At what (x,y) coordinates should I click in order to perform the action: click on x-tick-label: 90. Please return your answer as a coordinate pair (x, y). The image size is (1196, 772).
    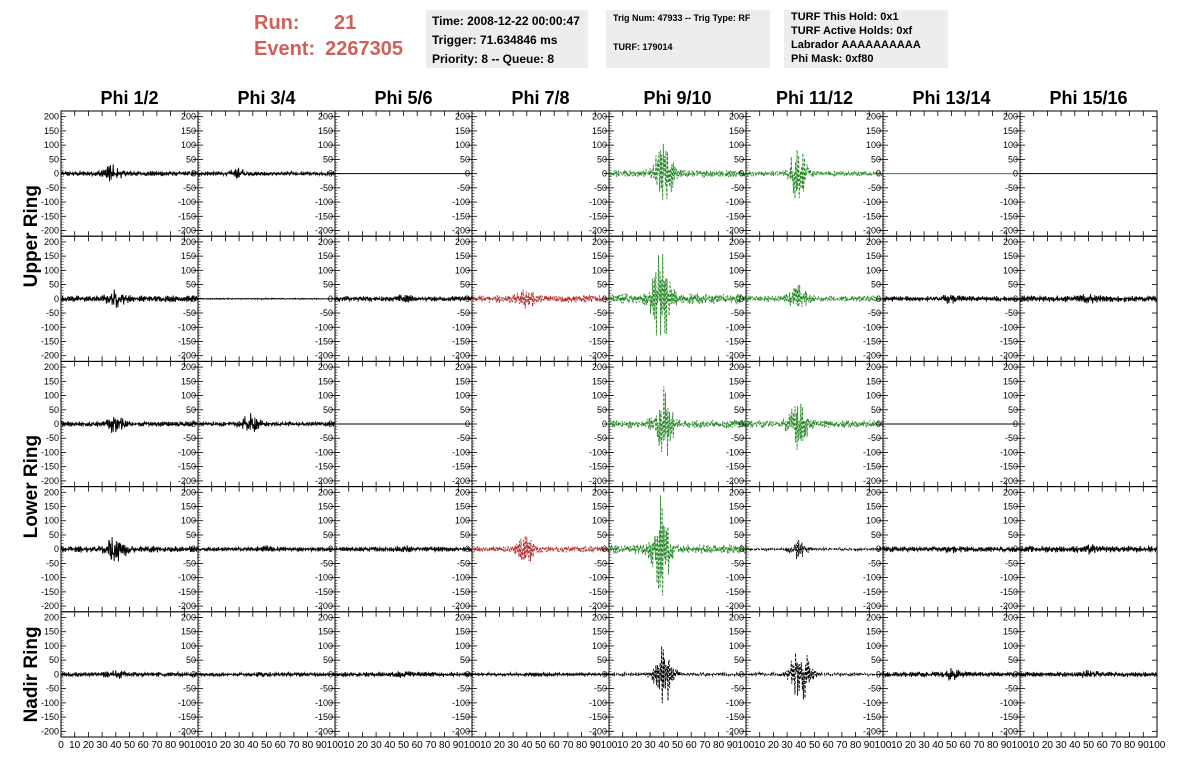
    Looking at the image, I should click on (733, 745).